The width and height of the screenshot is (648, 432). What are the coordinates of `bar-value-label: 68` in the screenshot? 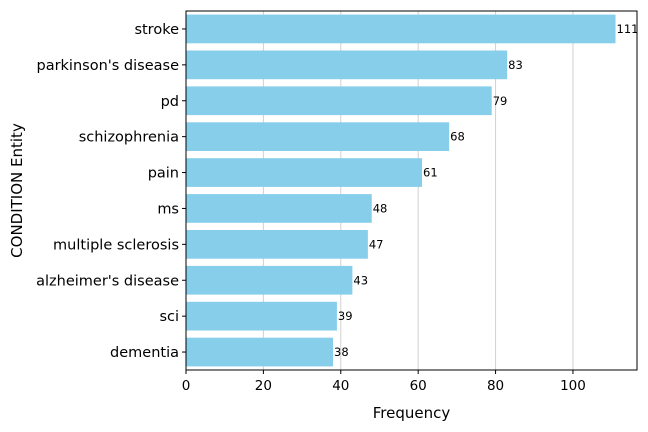 It's located at (457, 137).